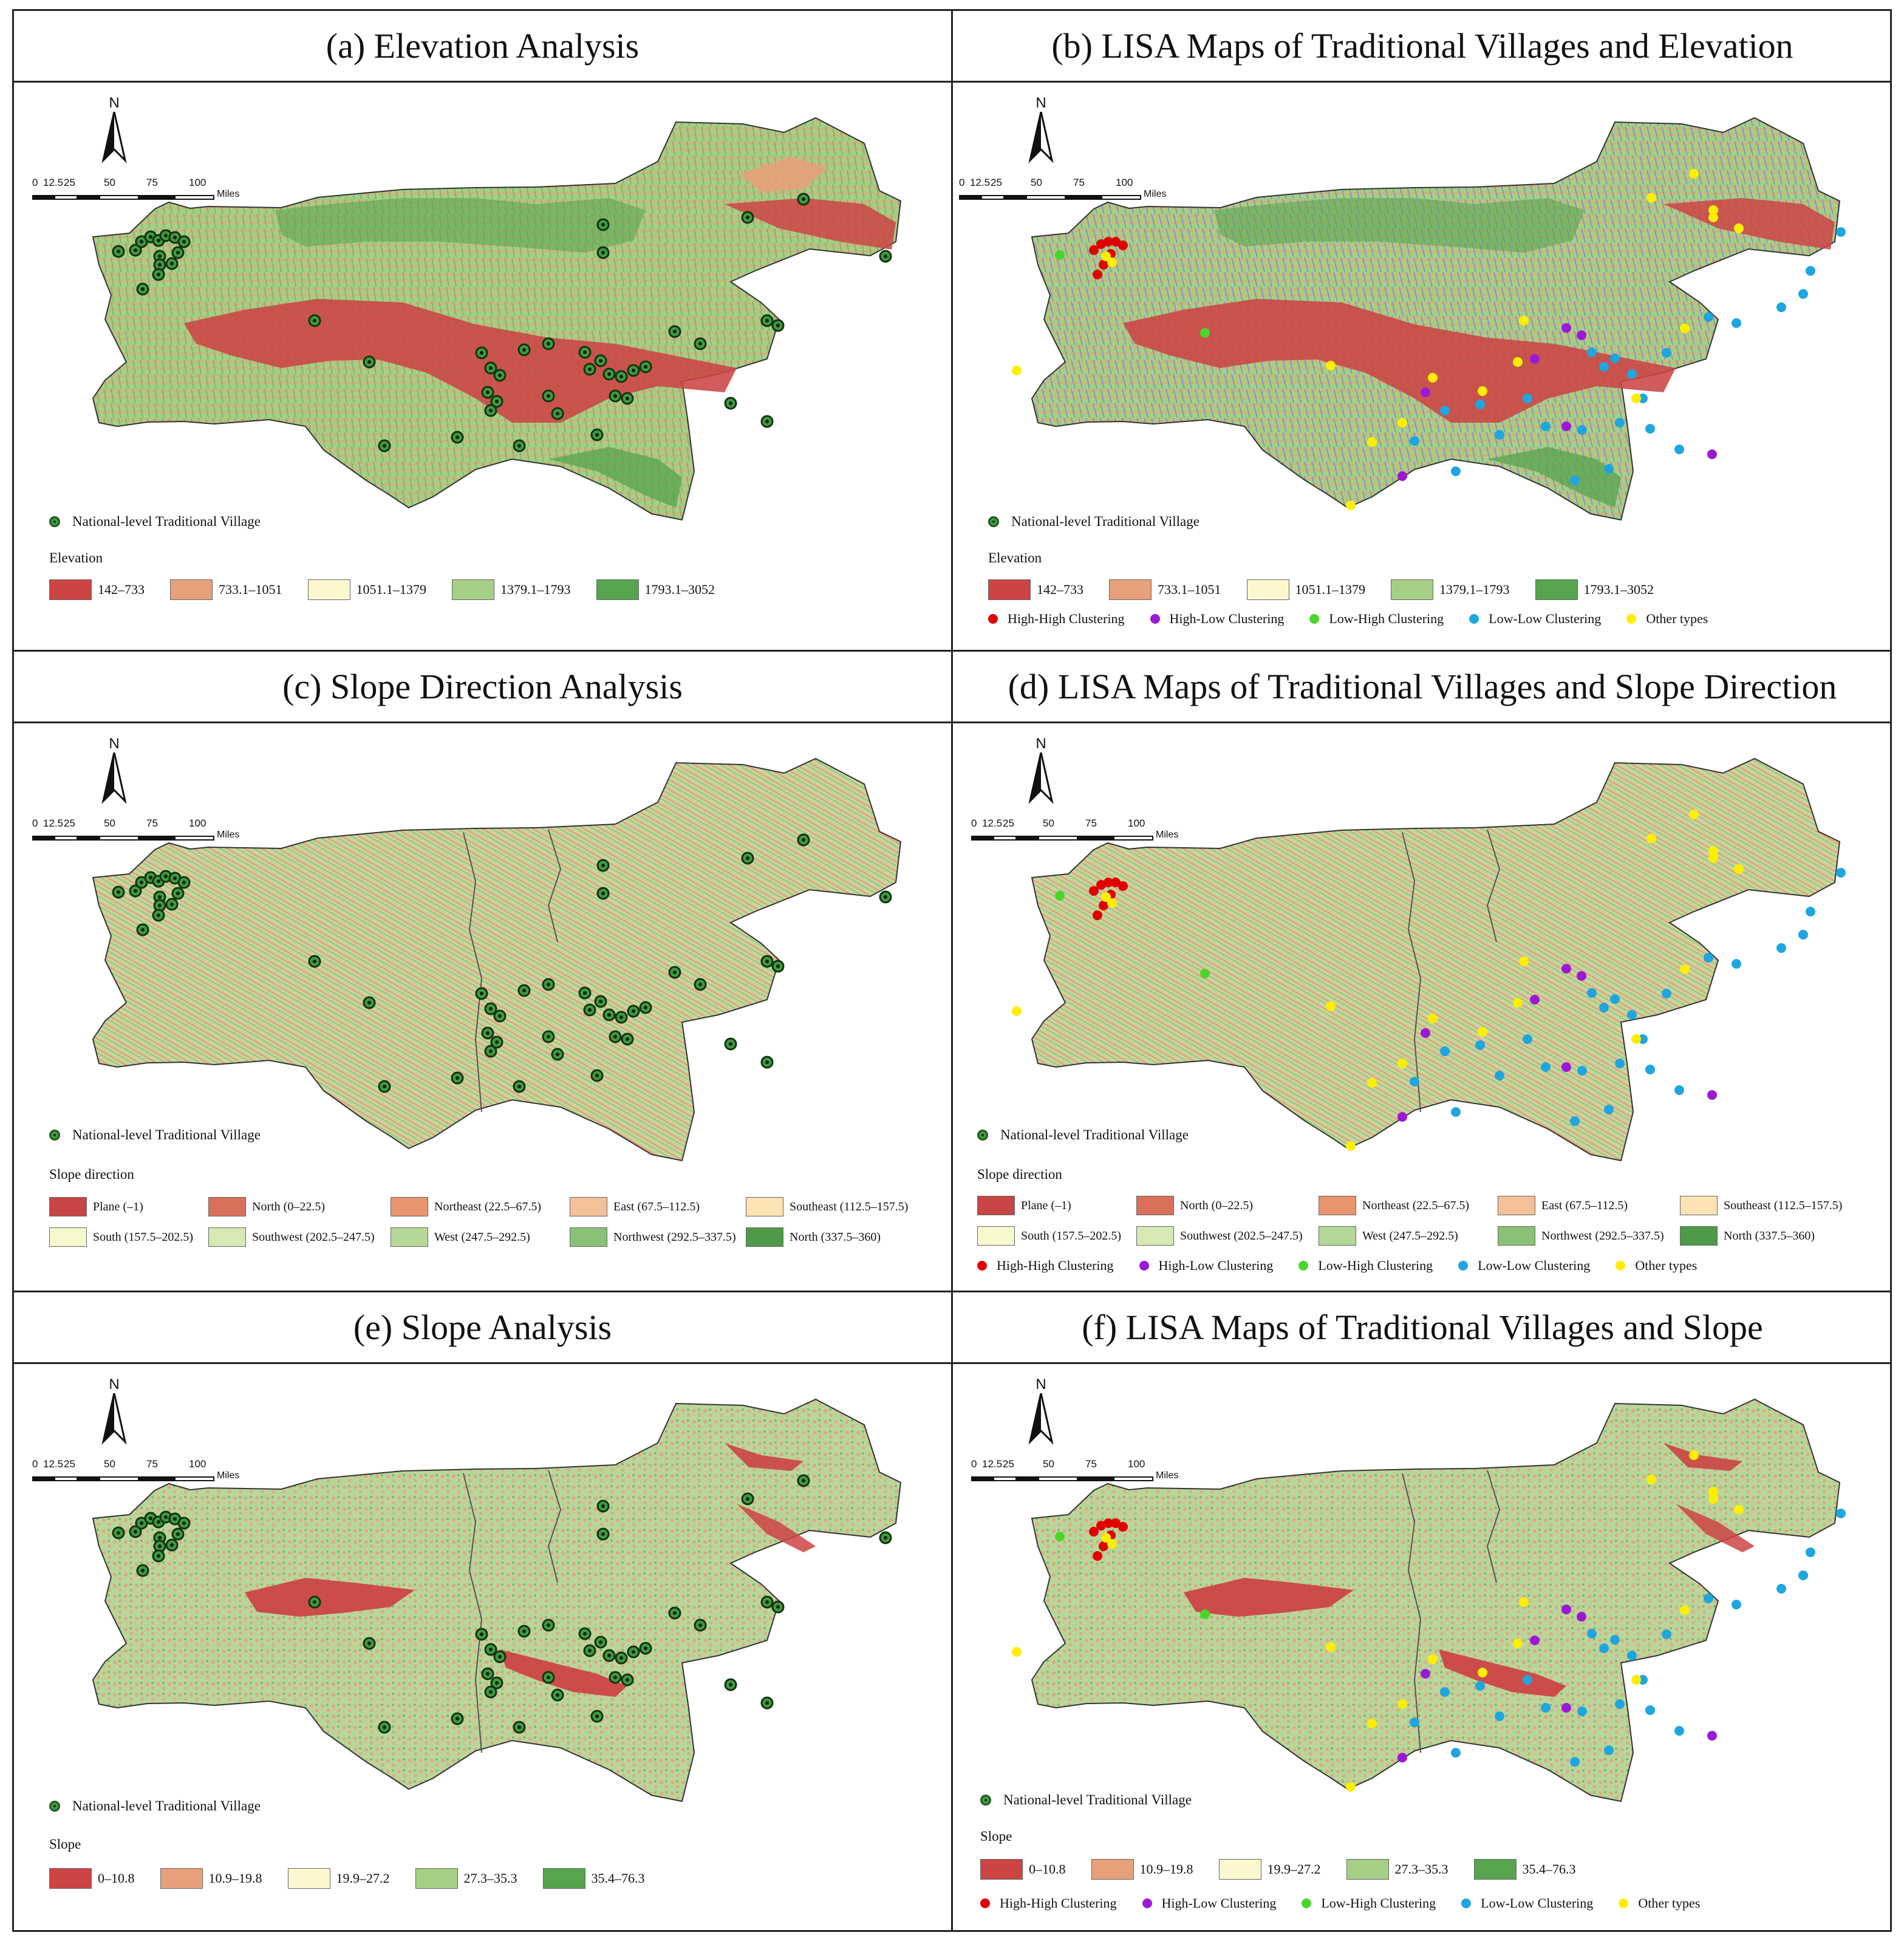  Describe the element at coordinates (1060, 589) in the screenshot. I see `legend-label: 142–733` at that location.